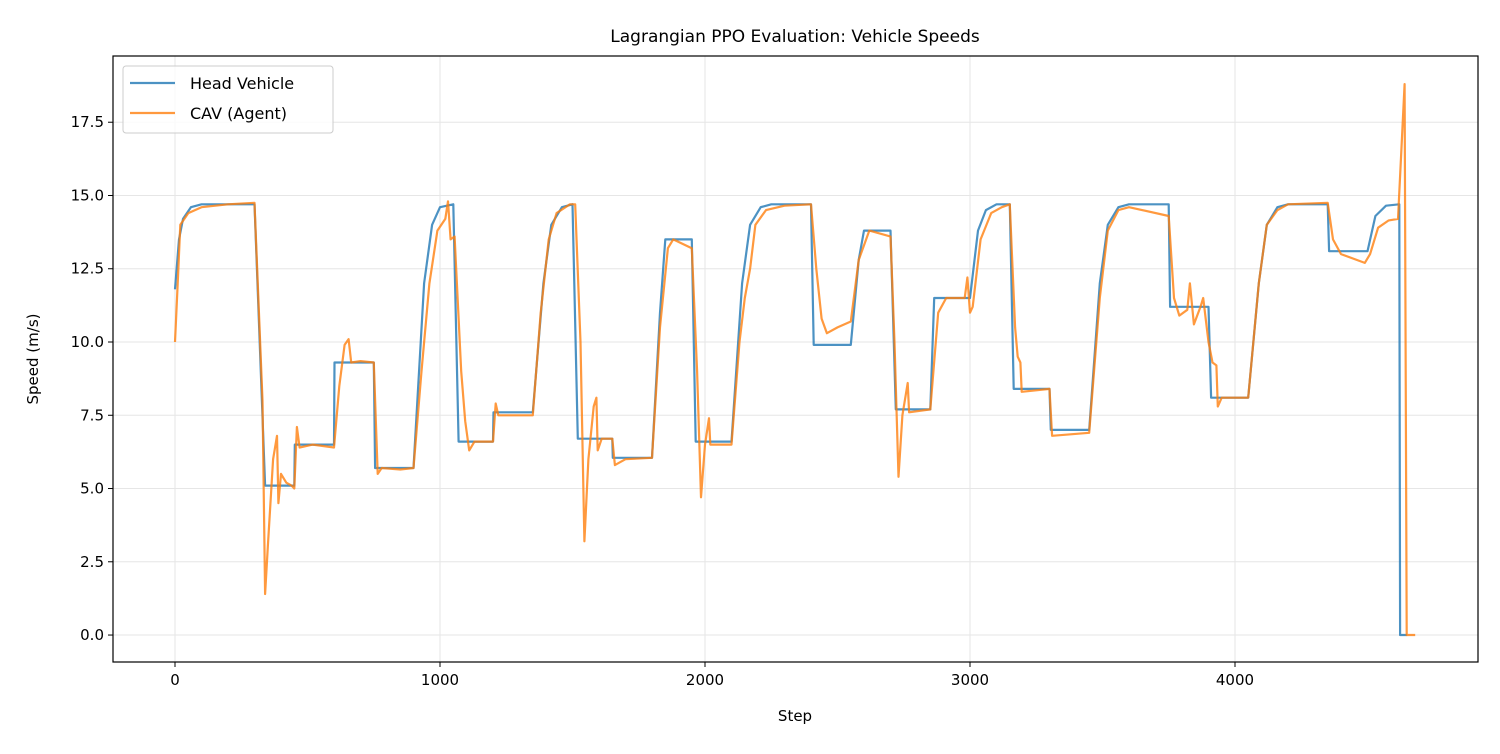  I want to click on y-tick-label: 15.0, so click(87, 195).